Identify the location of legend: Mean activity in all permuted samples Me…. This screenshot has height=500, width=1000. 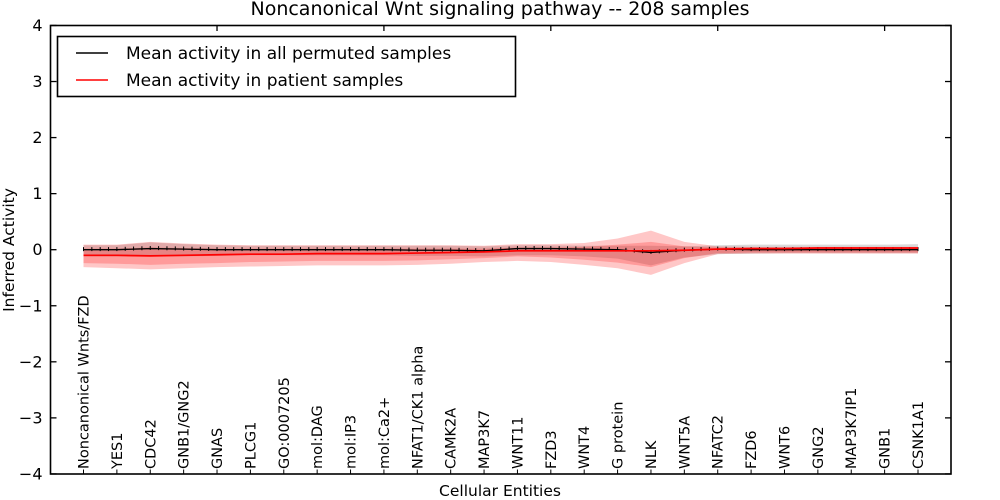
(286, 66).